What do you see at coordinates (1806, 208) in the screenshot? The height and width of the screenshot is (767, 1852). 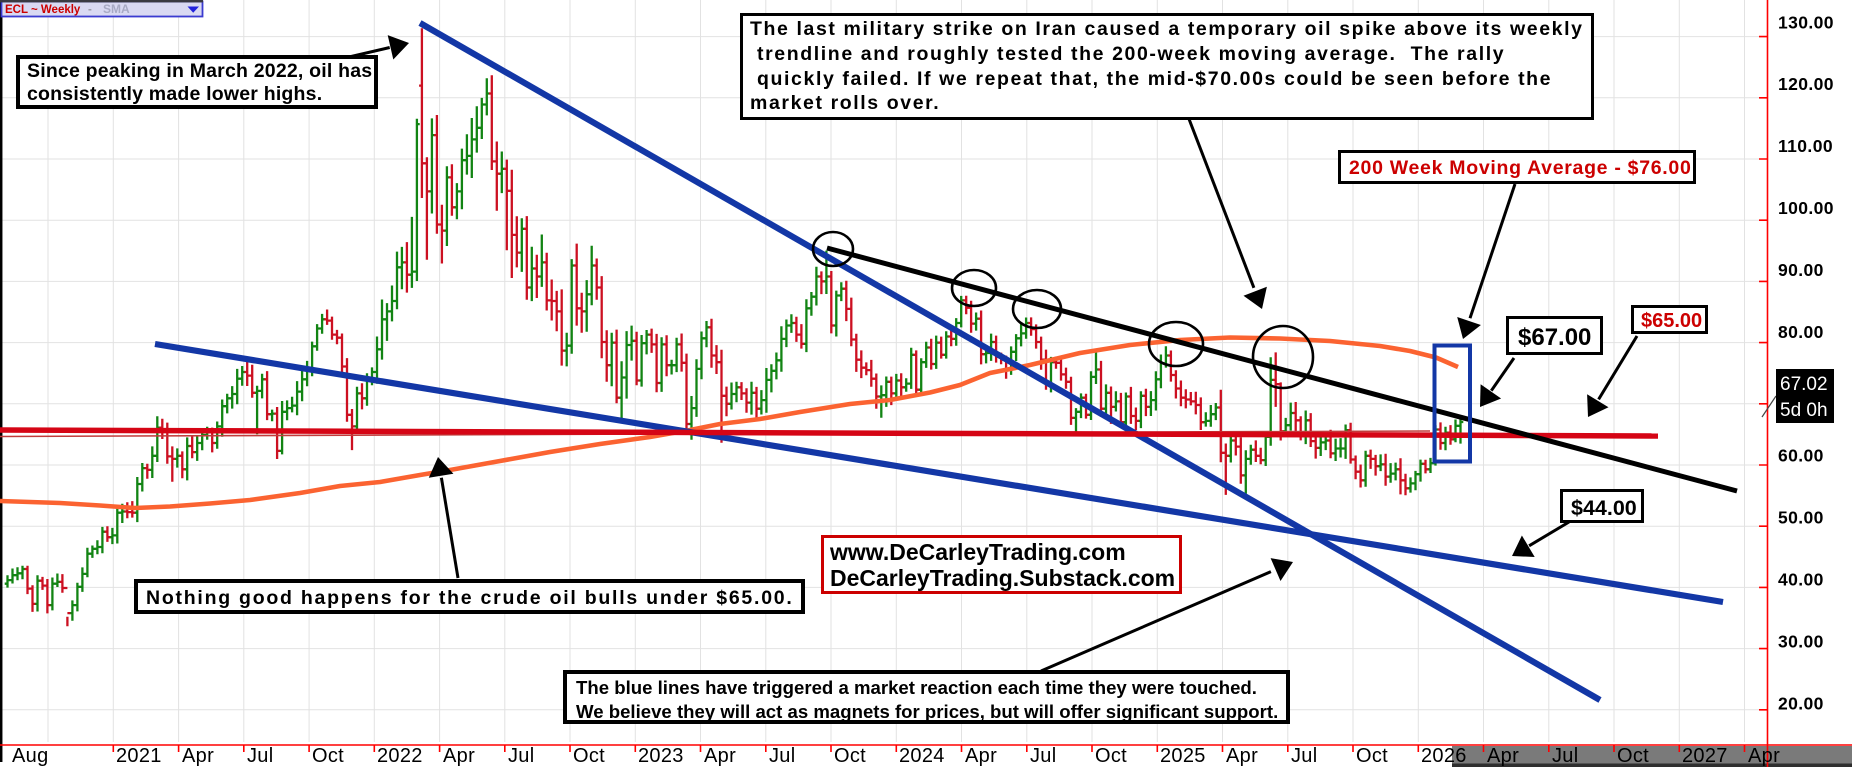 I see `svg-text: 100.00` at bounding box center [1806, 208].